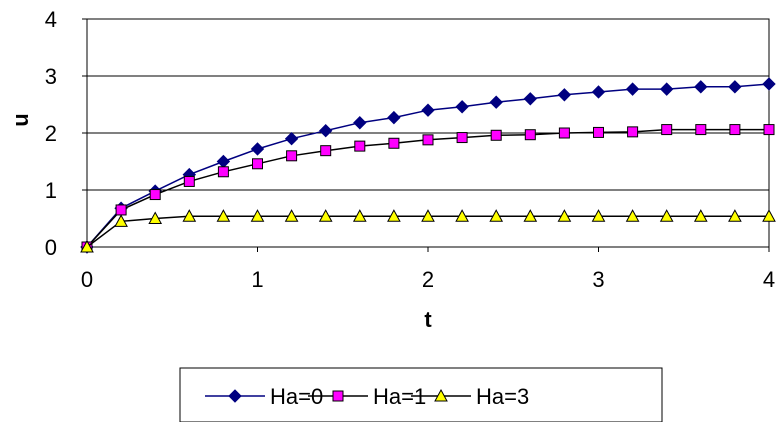 The height and width of the screenshot is (422, 777). What do you see at coordinates (66, 133) in the screenshot?
I see `y-axis: 0 1 2 3 4` at bounding box center [66, 133].